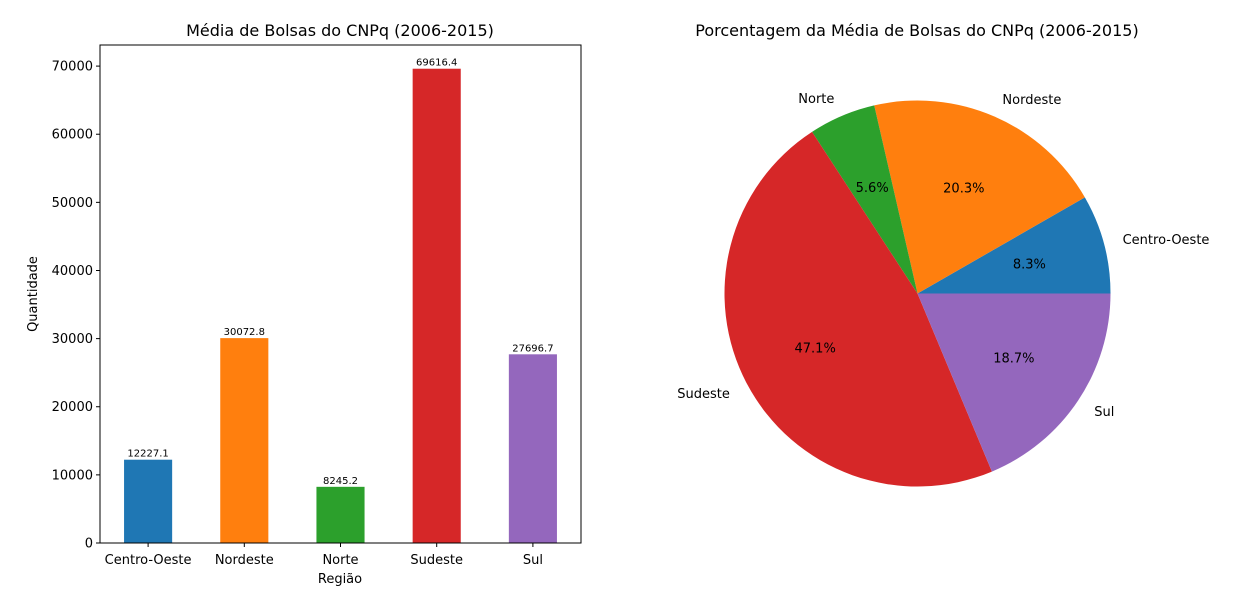 The width and height of the screenshot is (1245, 601). What do you see at coordinates (244, 440) in the screenshot?
I see `bar-nordeste` at bounding box center [244, 440].